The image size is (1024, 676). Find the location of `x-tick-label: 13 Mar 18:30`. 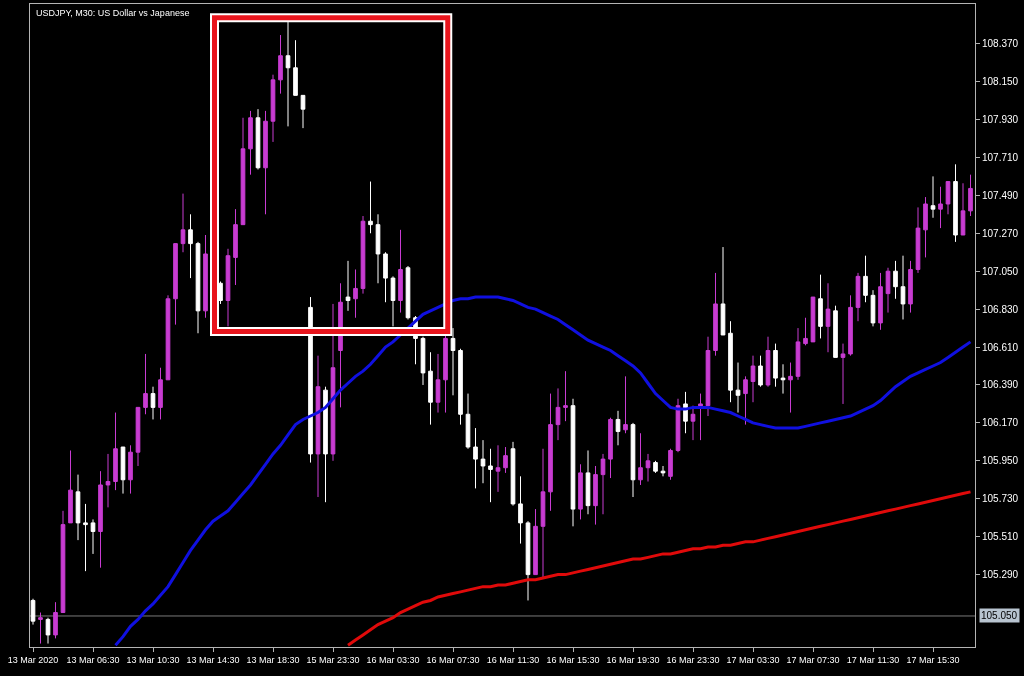

x-tick-label: 13 Mar 18:30 is located at coordinates (273, 659).